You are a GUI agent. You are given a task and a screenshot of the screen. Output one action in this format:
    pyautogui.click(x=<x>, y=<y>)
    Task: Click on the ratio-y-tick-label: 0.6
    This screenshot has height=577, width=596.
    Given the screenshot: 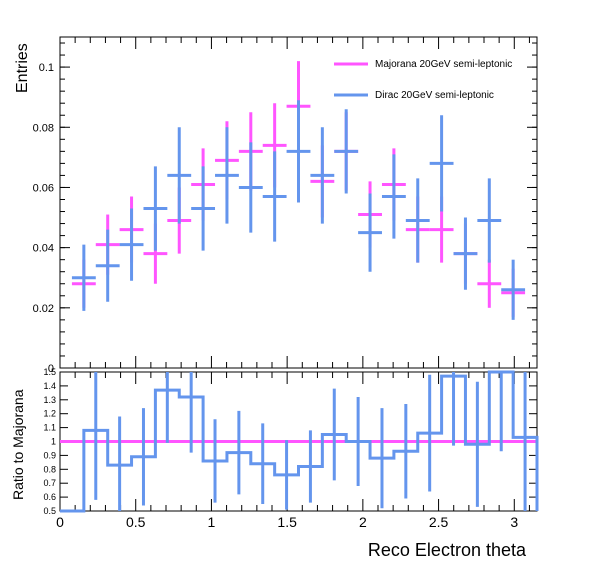 What is the action you would take?
    pyautogui.click(x=49, y=497)
    